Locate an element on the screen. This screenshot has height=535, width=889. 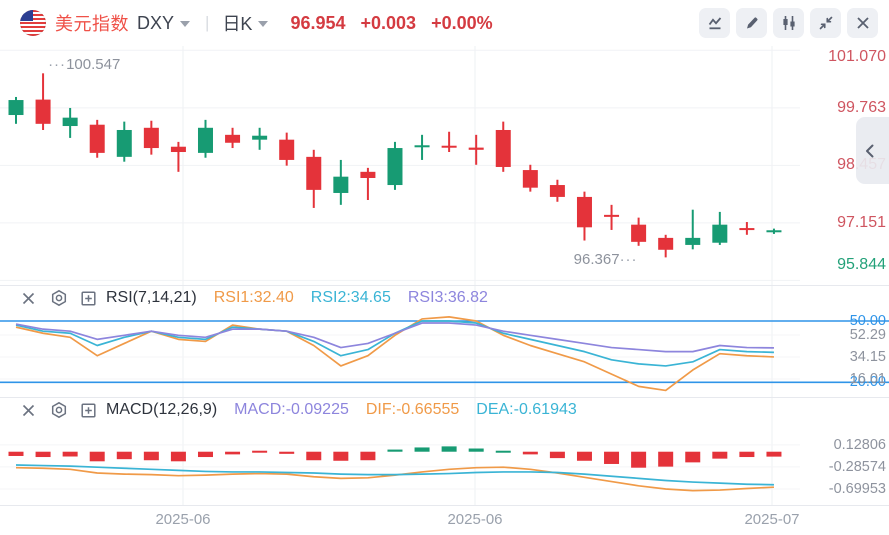
quote-values: 96.954 +0.003 +0.00% is located at coordinates (398, 23).